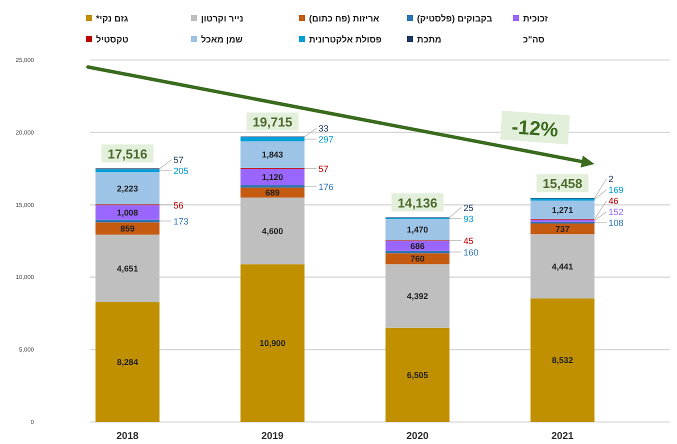  Describe the element at coordinates (417, 375) in the screenshot. I see `data-label: 6,505` at that location.